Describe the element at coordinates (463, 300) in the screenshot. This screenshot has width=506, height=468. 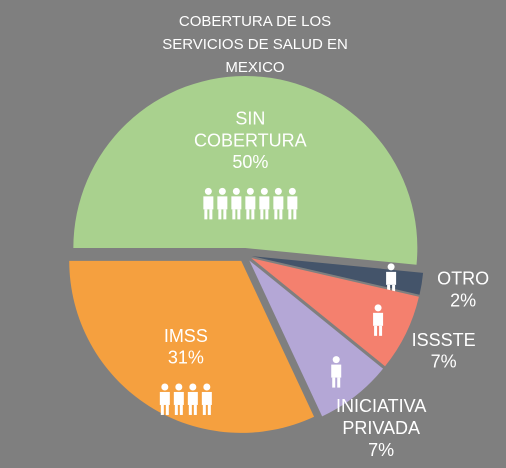
I see `slice-value-label: 2%` at that location.